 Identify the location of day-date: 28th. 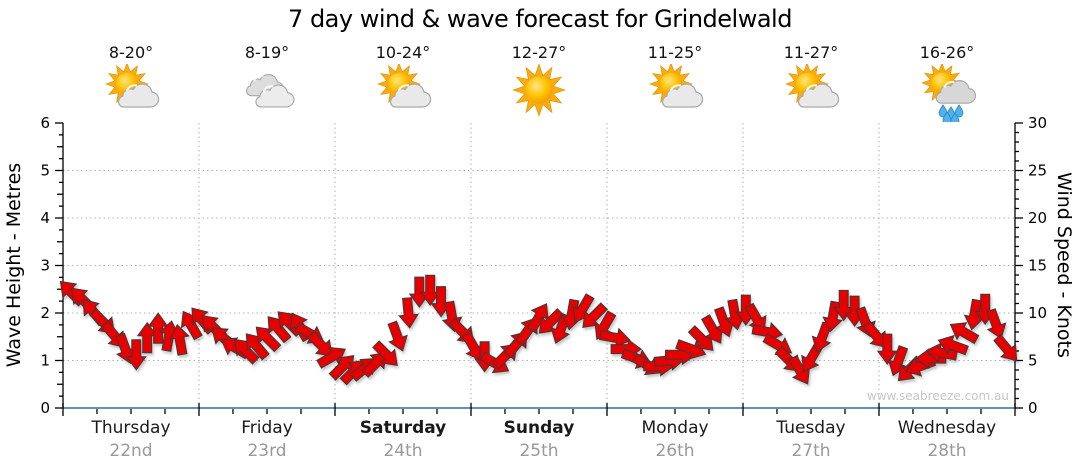
(947, 451).